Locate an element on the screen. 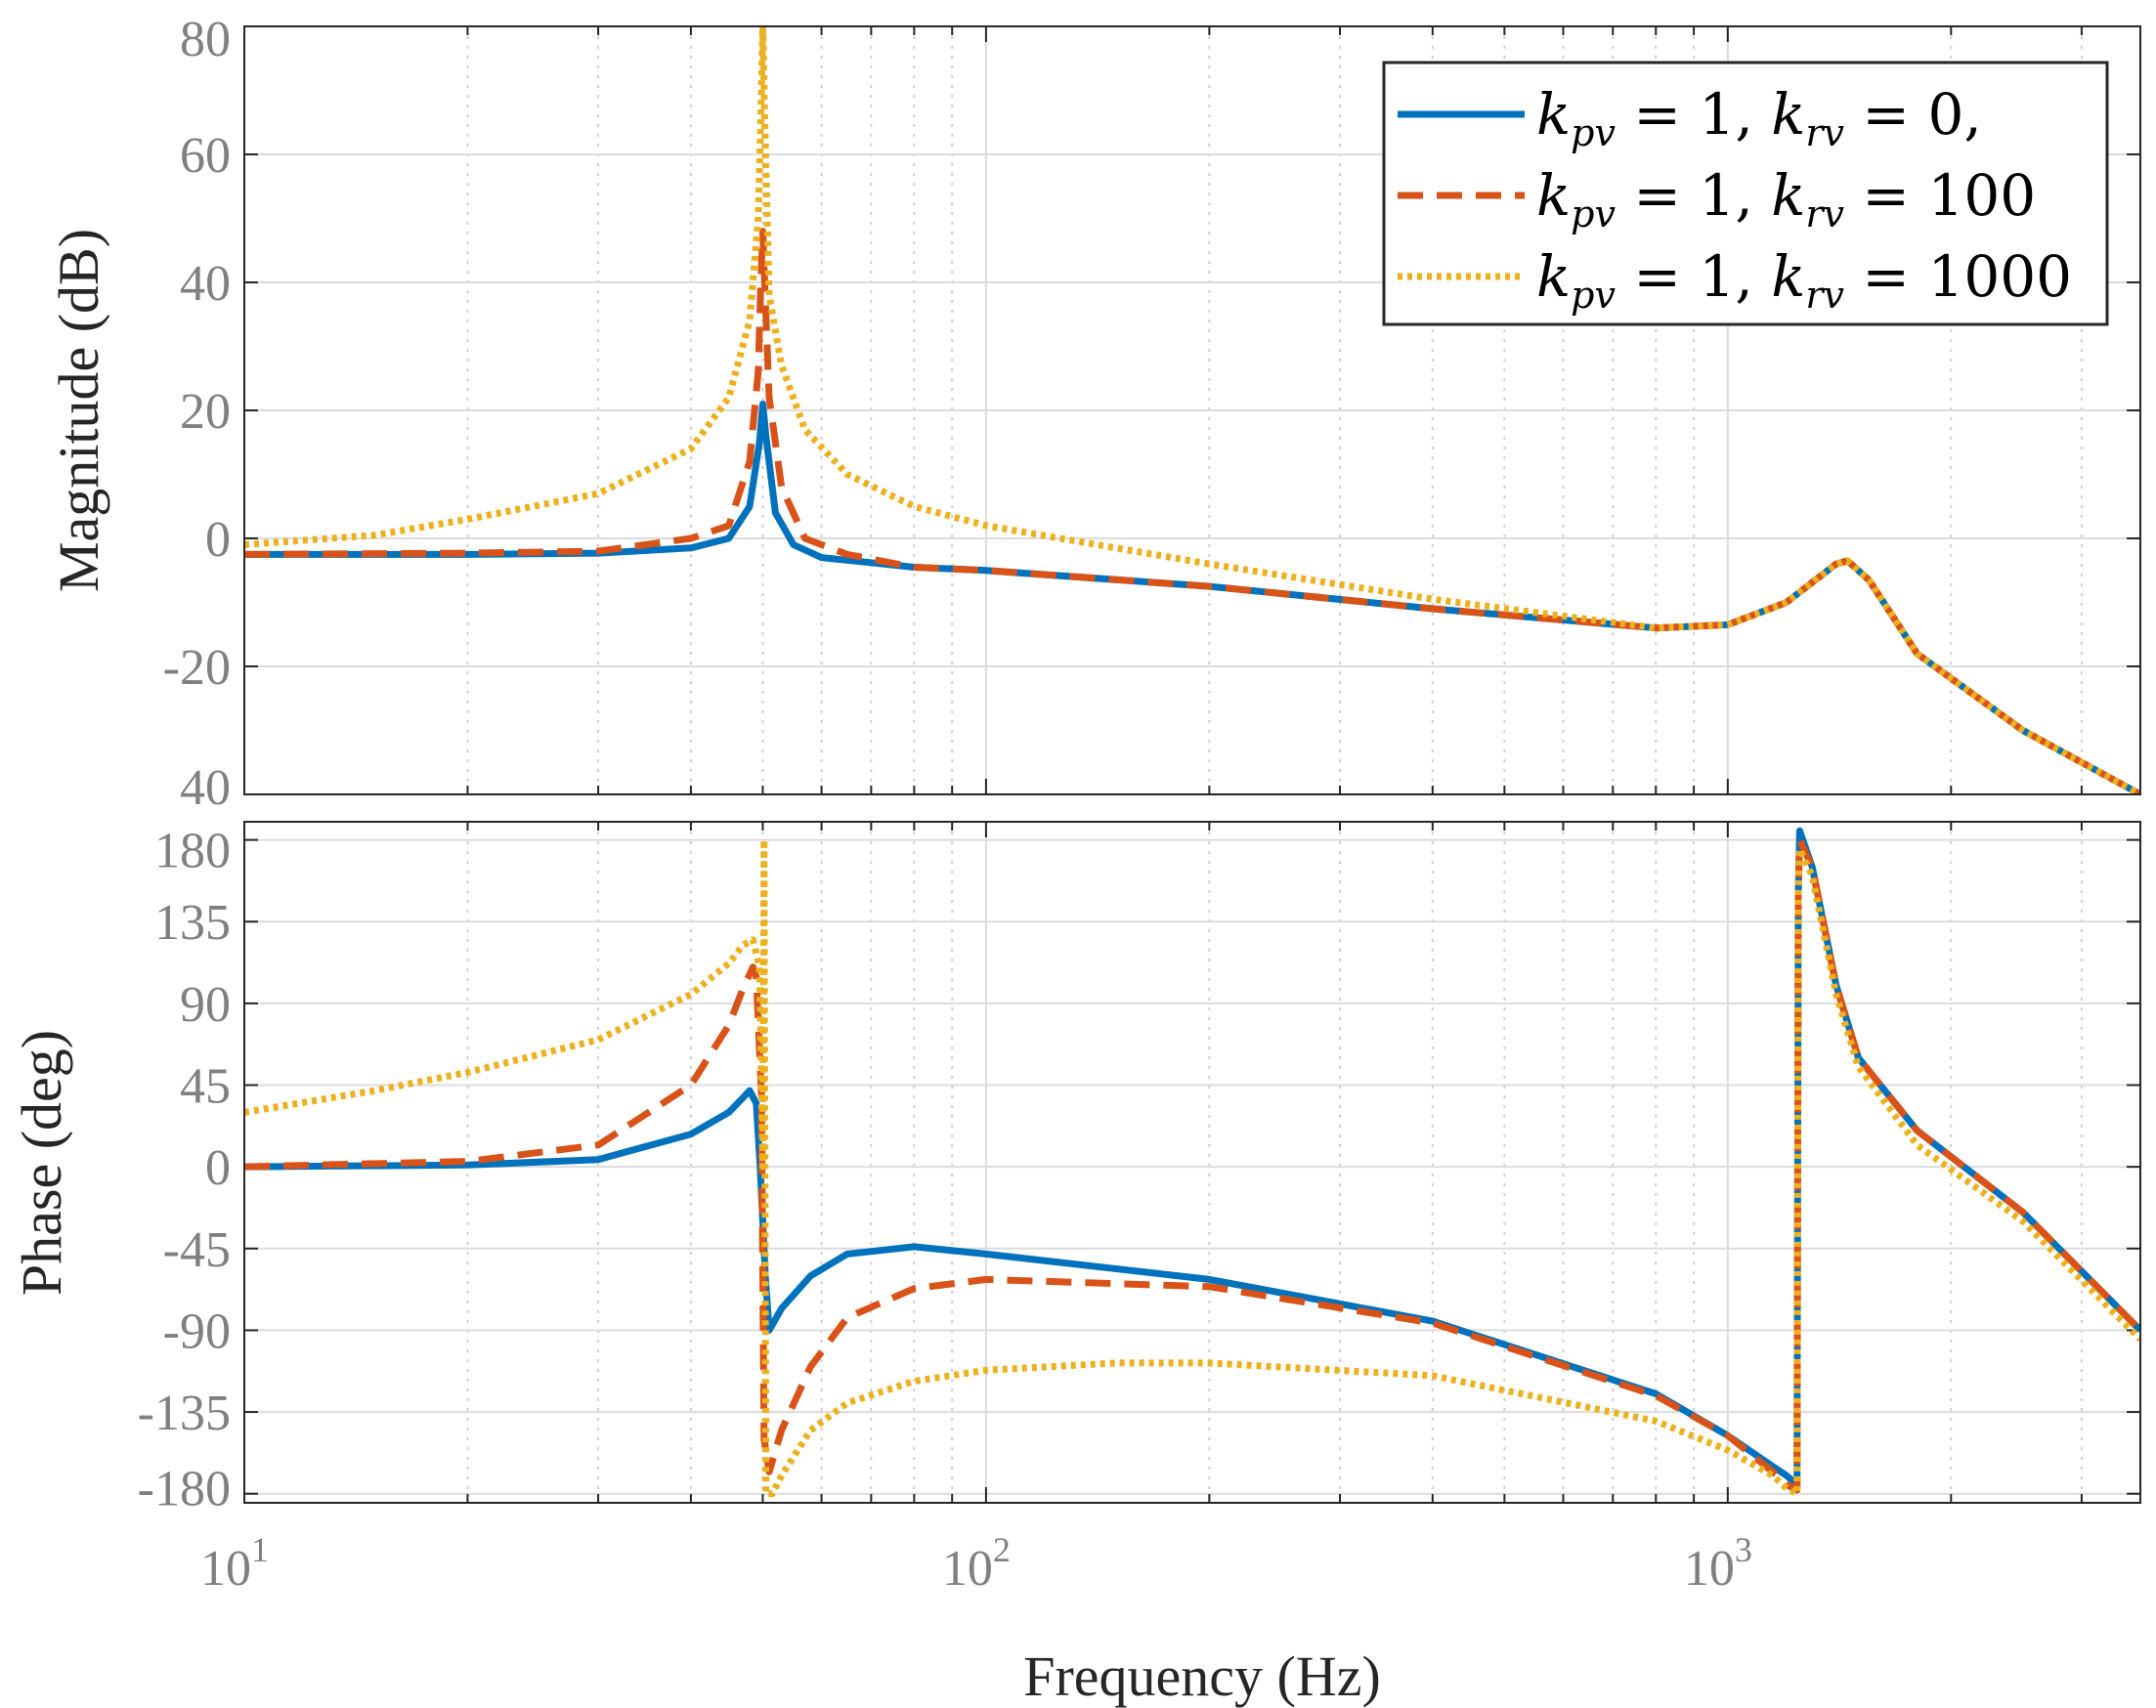  x-tick-label: 10² is located at coordinates (976, 1563).